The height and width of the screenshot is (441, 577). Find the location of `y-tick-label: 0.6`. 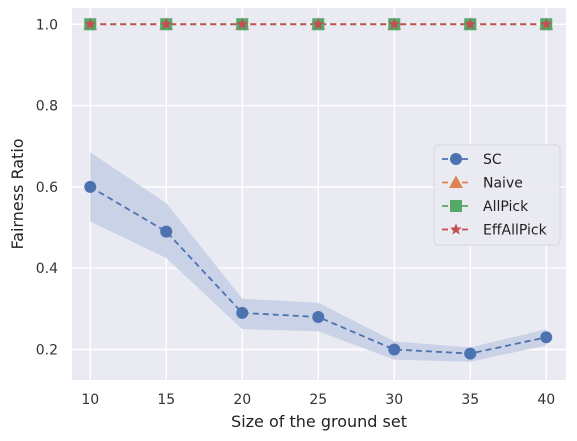

y-tick-label: 0.6 is located at coordinates (47, 188).